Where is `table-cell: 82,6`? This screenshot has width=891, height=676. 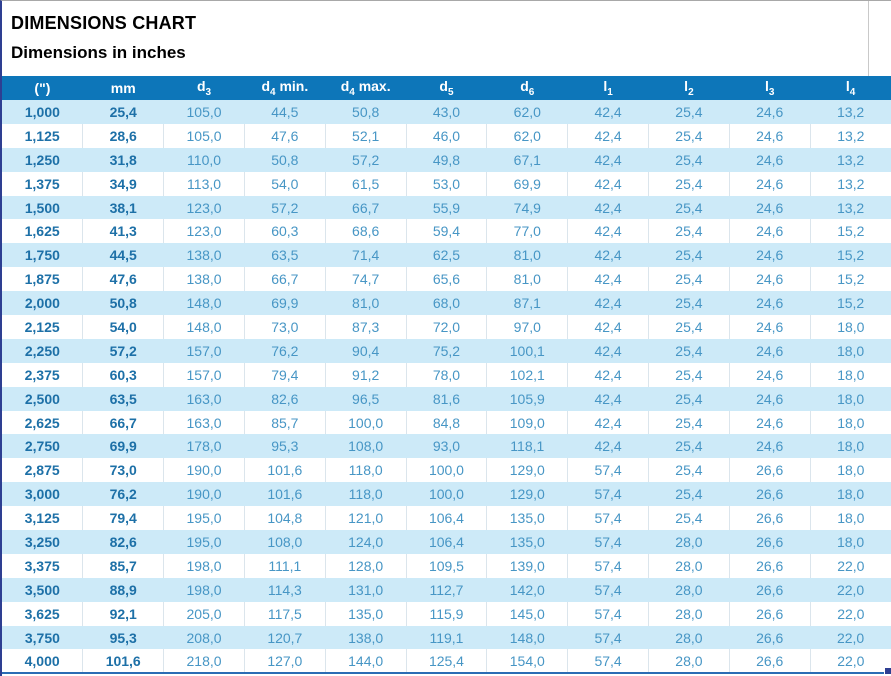 table-cell: 82,6 is located at coordinates (123, 542).